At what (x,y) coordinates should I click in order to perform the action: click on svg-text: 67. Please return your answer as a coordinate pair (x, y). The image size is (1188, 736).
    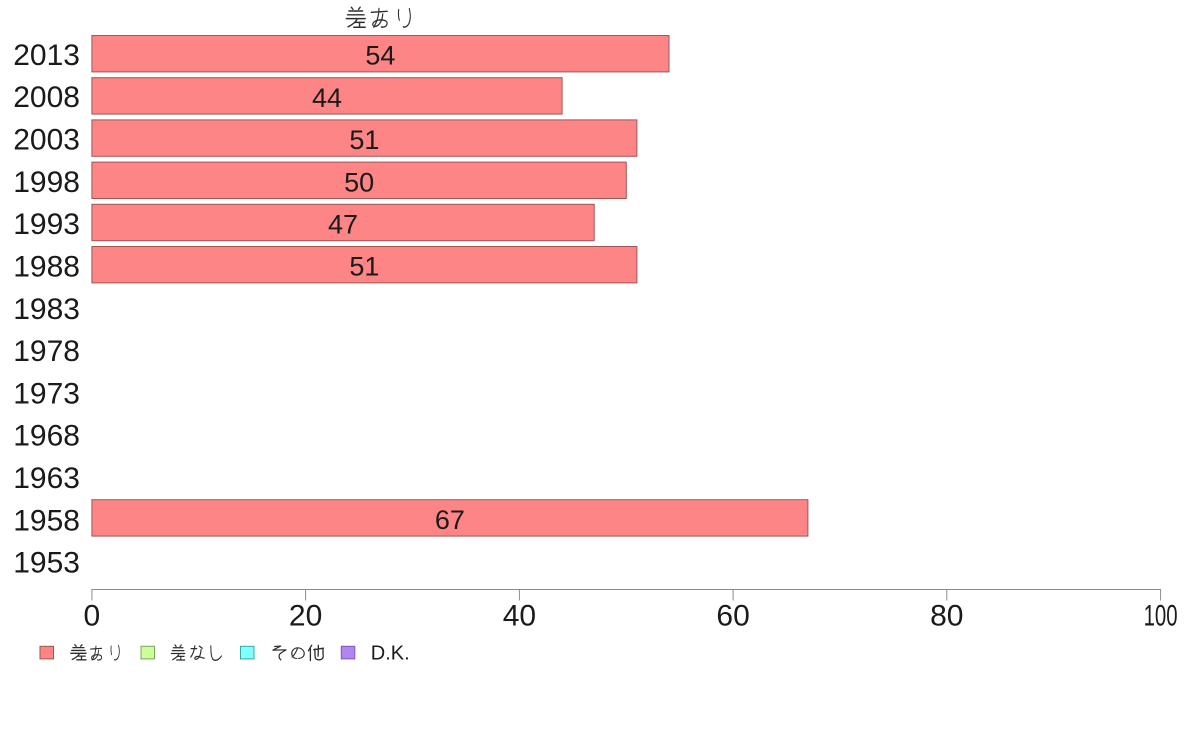
    Looking at the image, I should click on (450, 520).